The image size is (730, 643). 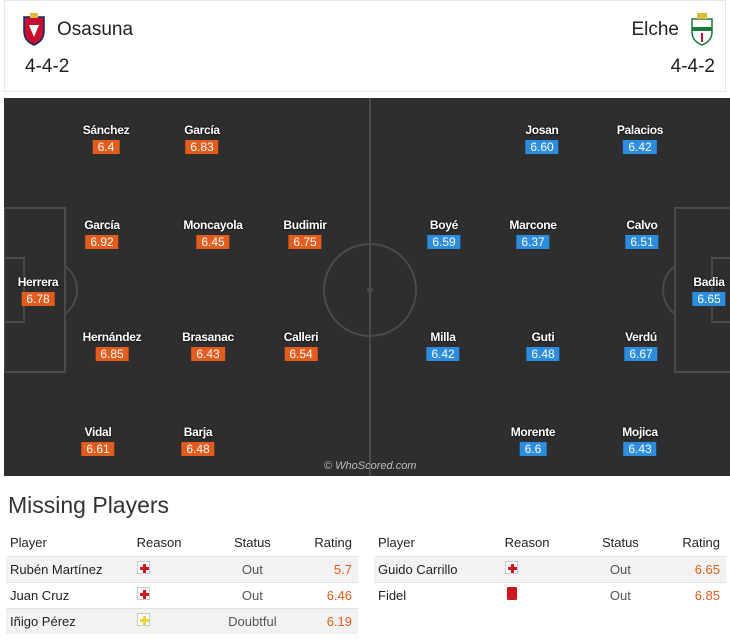 I want to click on player-name: Vidal, so click(x=98, y=432).